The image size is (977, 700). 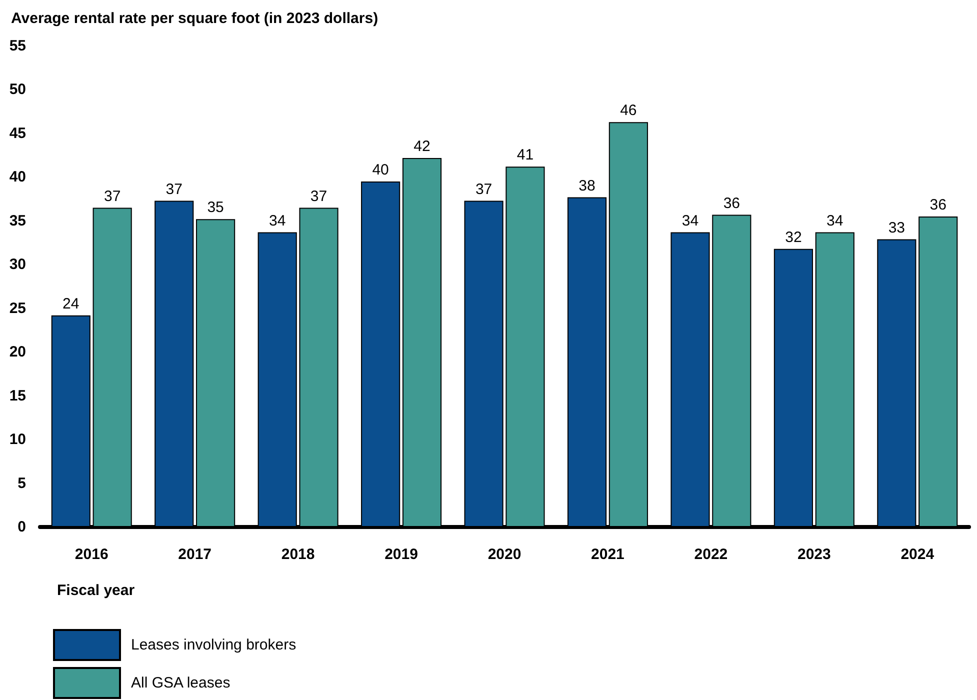 What do you see at coordinates (298, 554) in the screenshot?
I see `x-tick-label: 2018` at bounding box center [298, 554].